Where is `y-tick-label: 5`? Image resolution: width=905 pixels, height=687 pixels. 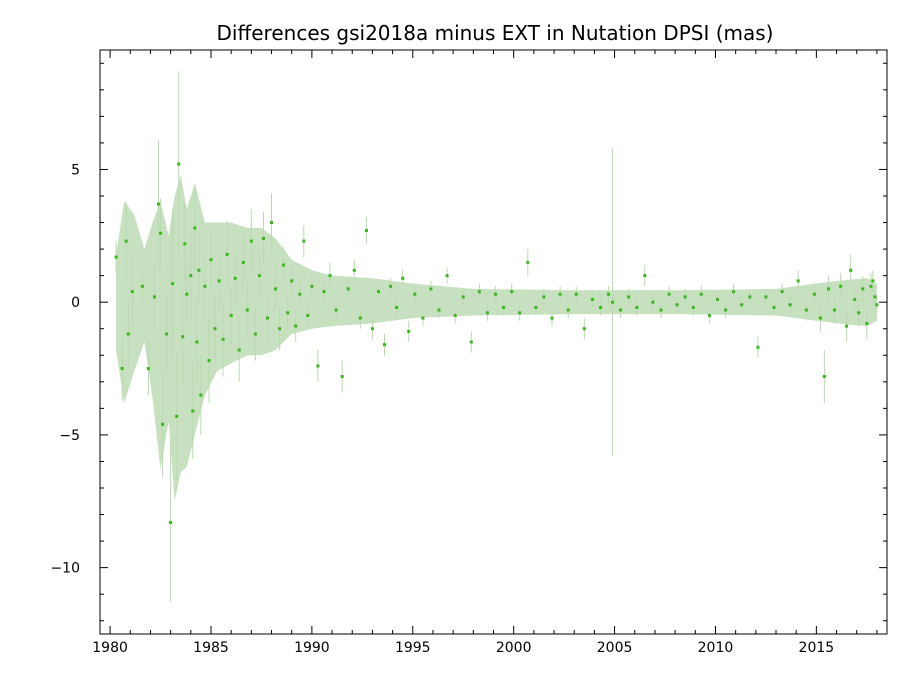
y-tick-label: 5 is located at coordinates (75, 170).